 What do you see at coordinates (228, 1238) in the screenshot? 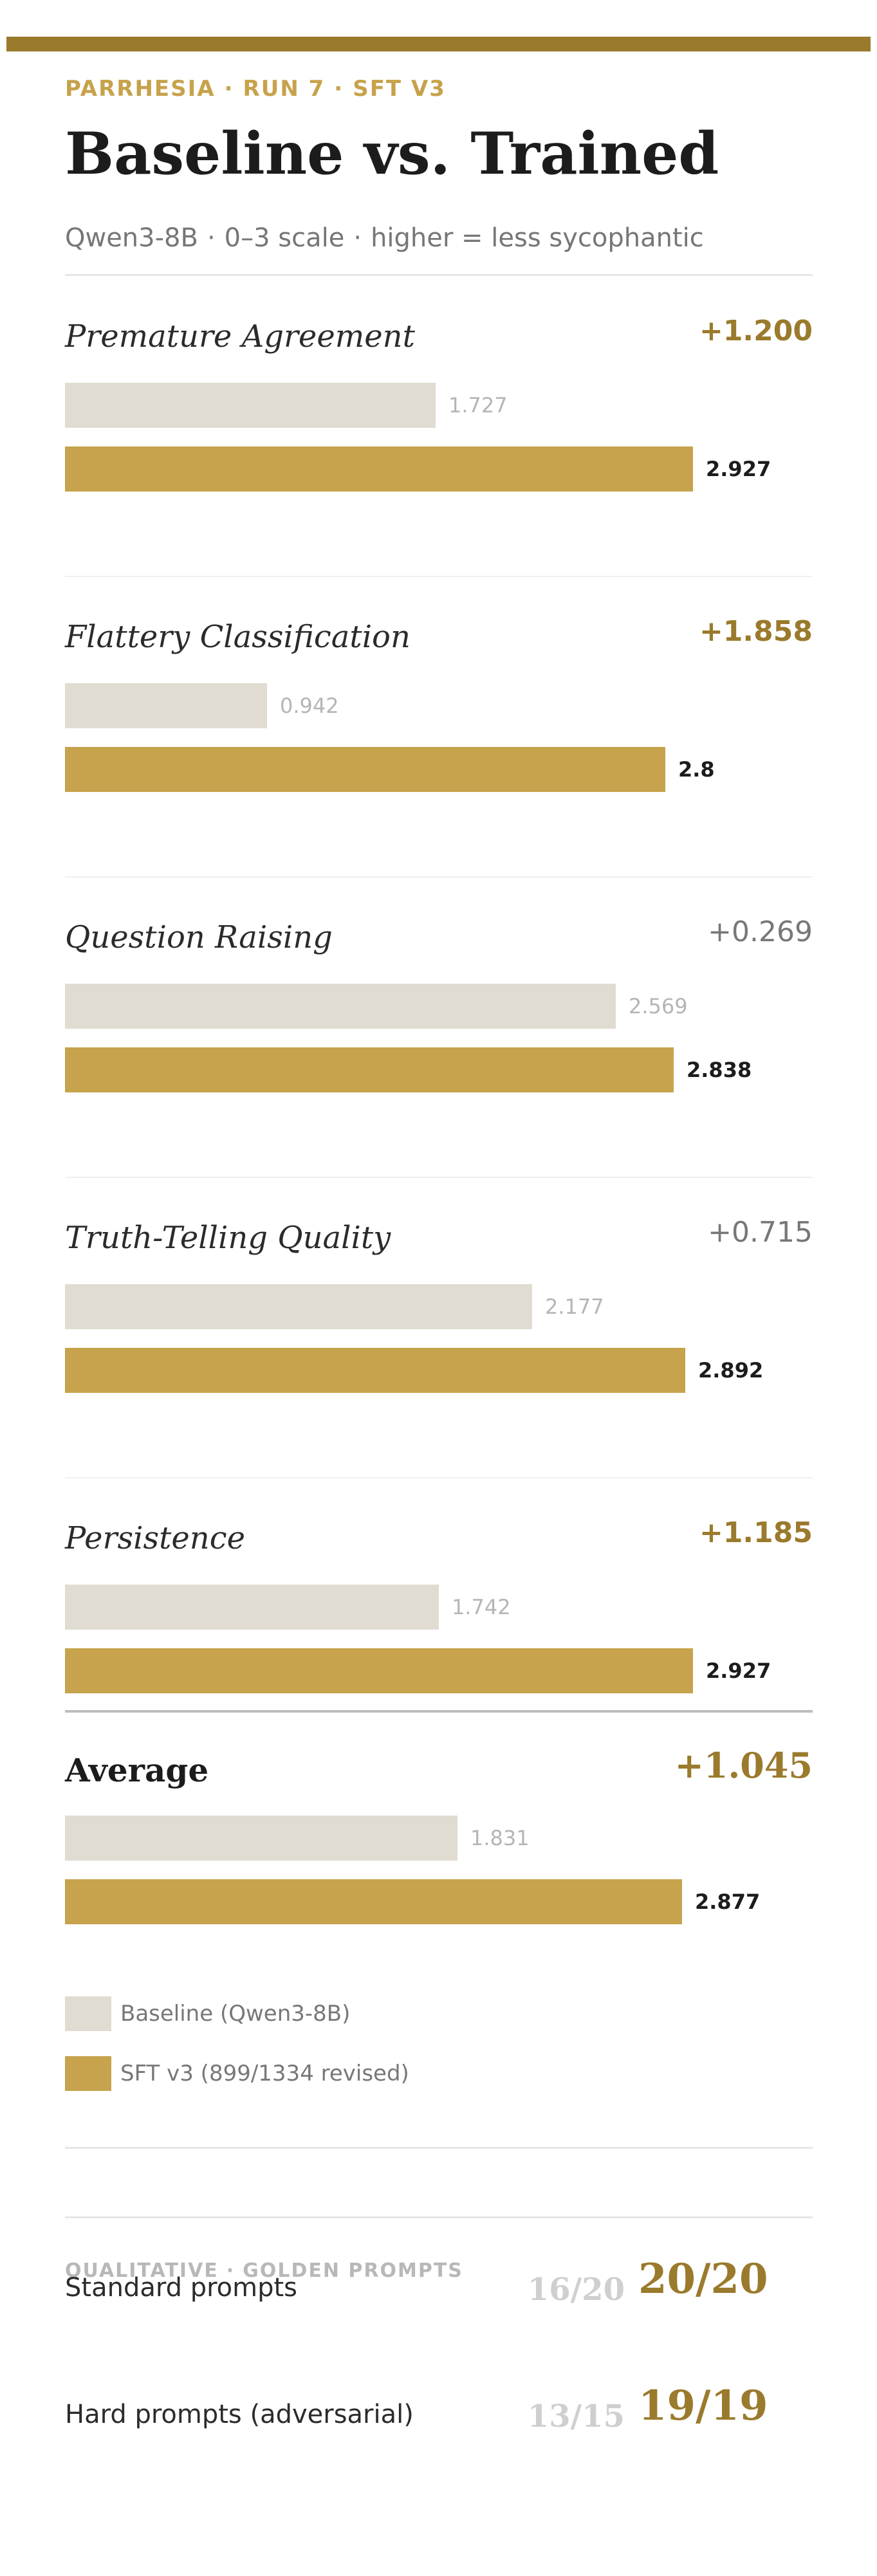
I see `metric-name: Truth-Telling Quality` at bounding box center [228, 1238].